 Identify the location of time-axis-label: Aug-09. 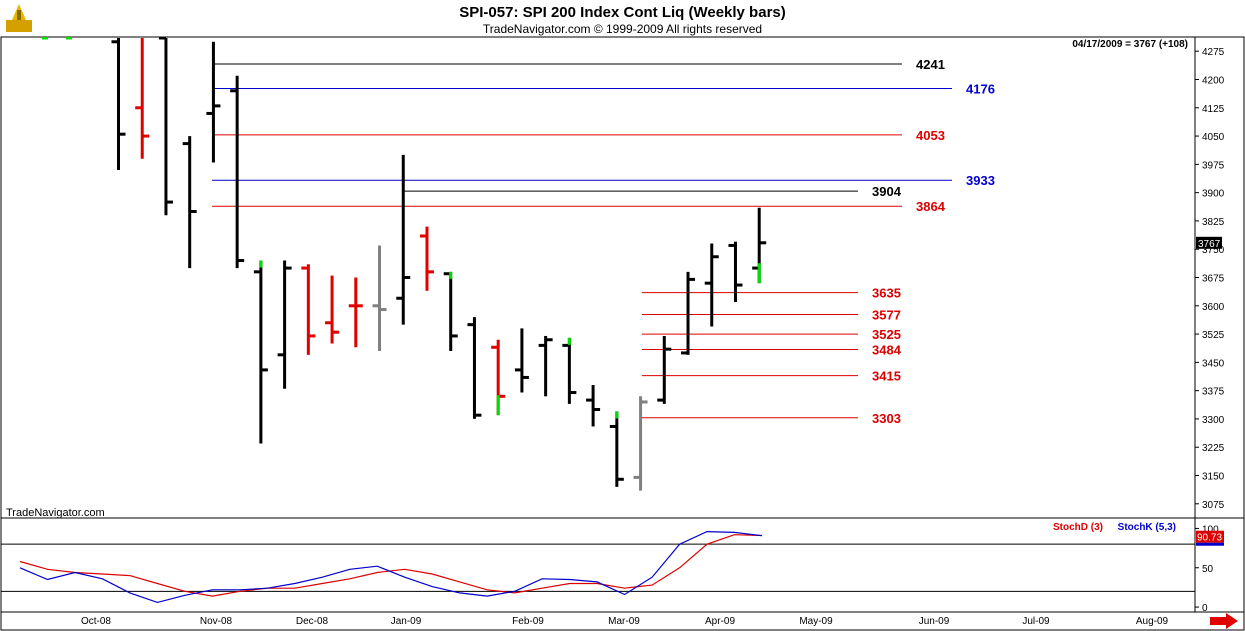
(1152, 621).